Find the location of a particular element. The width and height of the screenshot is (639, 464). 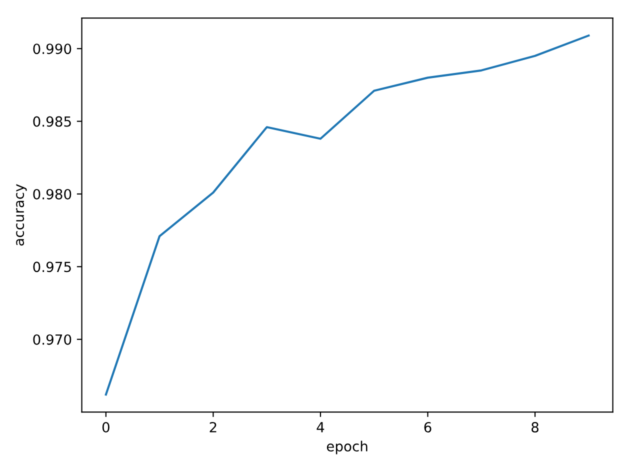

x-tick-label: 4 is located at coordinates (320, 427).